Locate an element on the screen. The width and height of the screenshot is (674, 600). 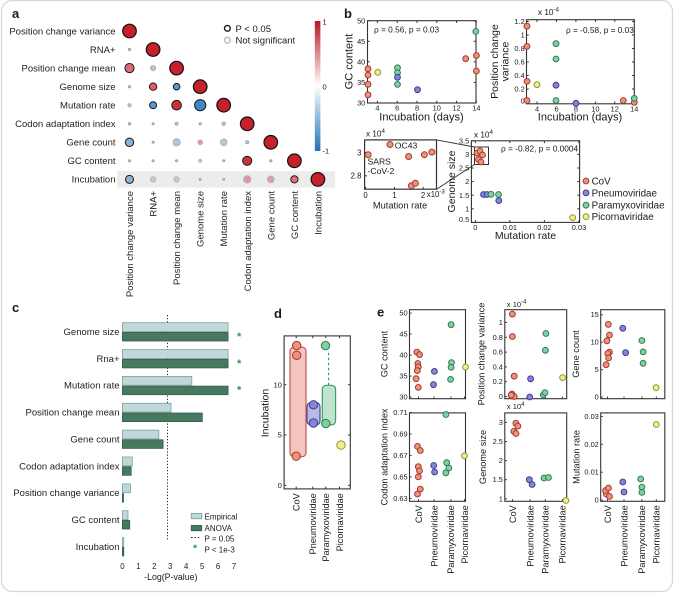
svg-text: 30 is located at coordinates (361, 103).